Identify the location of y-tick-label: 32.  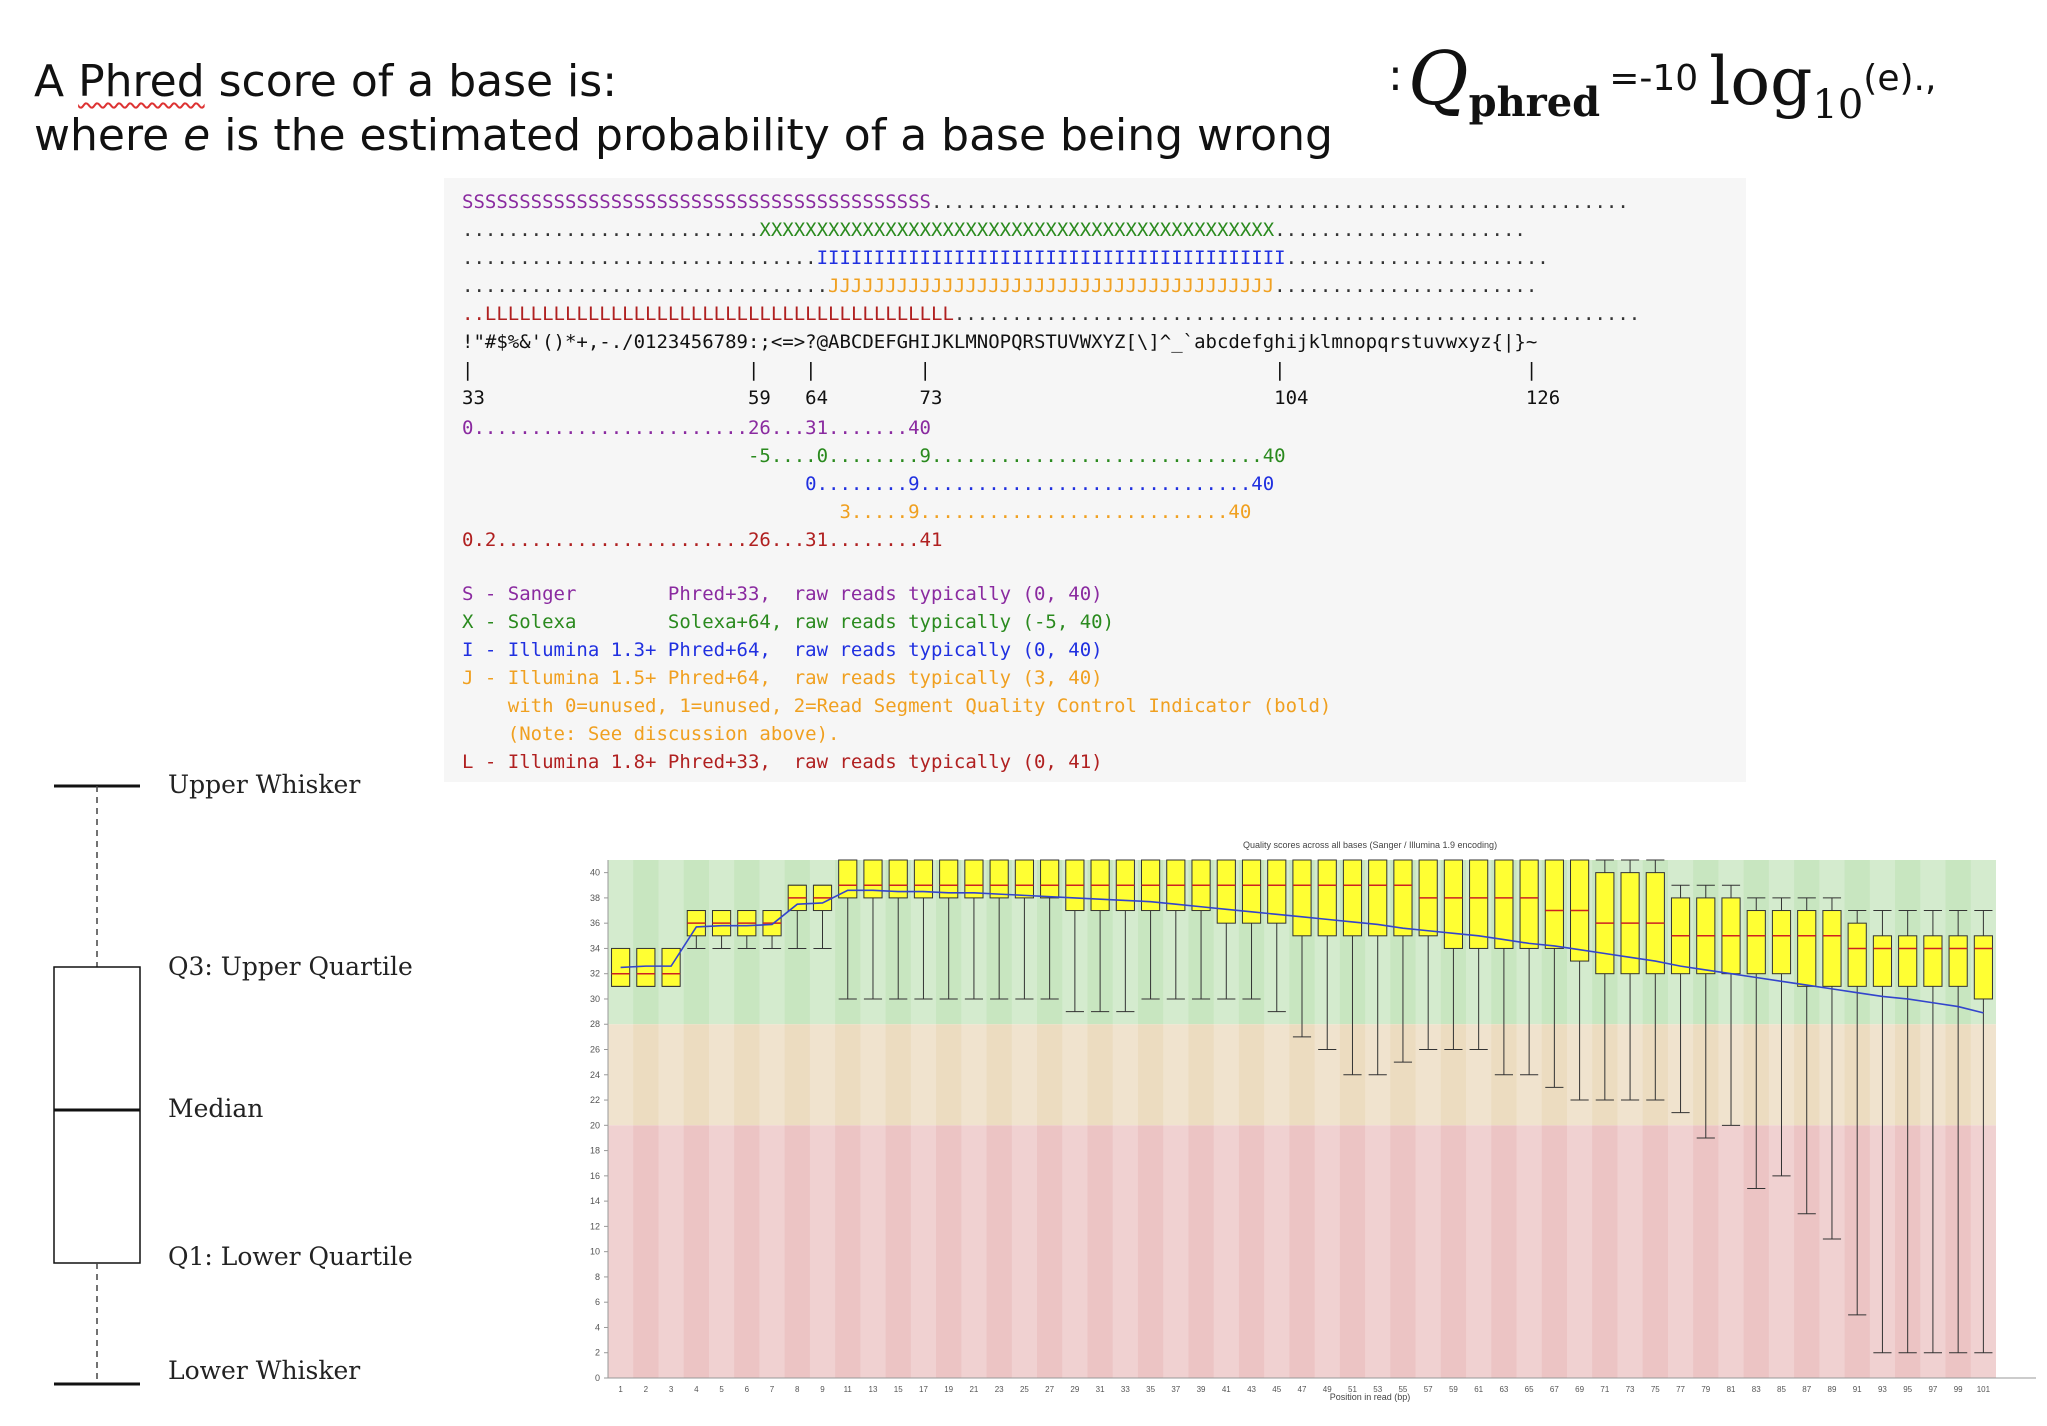
(595, 974).